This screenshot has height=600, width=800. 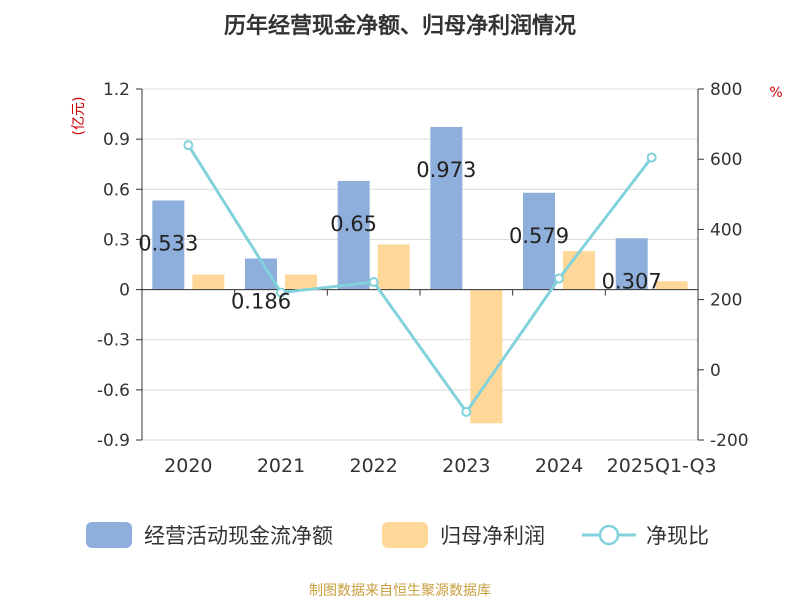 I want to click on cash-flow-data-label: 0.533, so click(x=168, y=243).